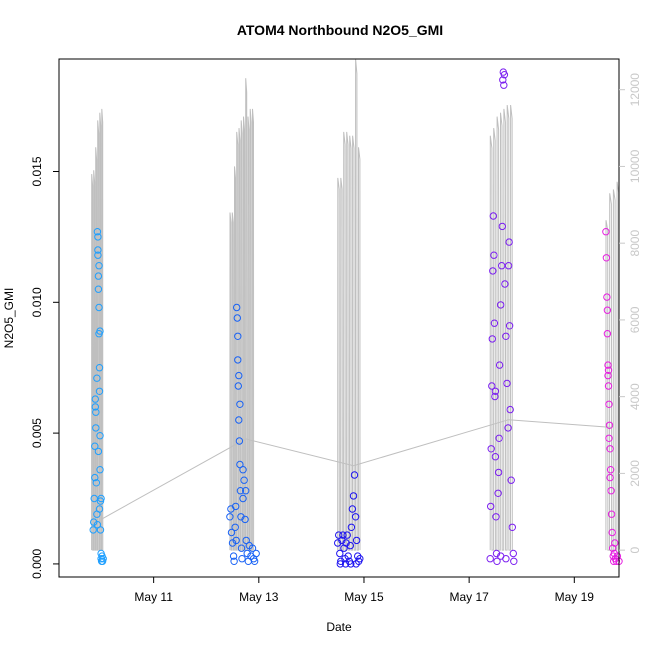  I want to click on altitude-connector, so click(356, 469).